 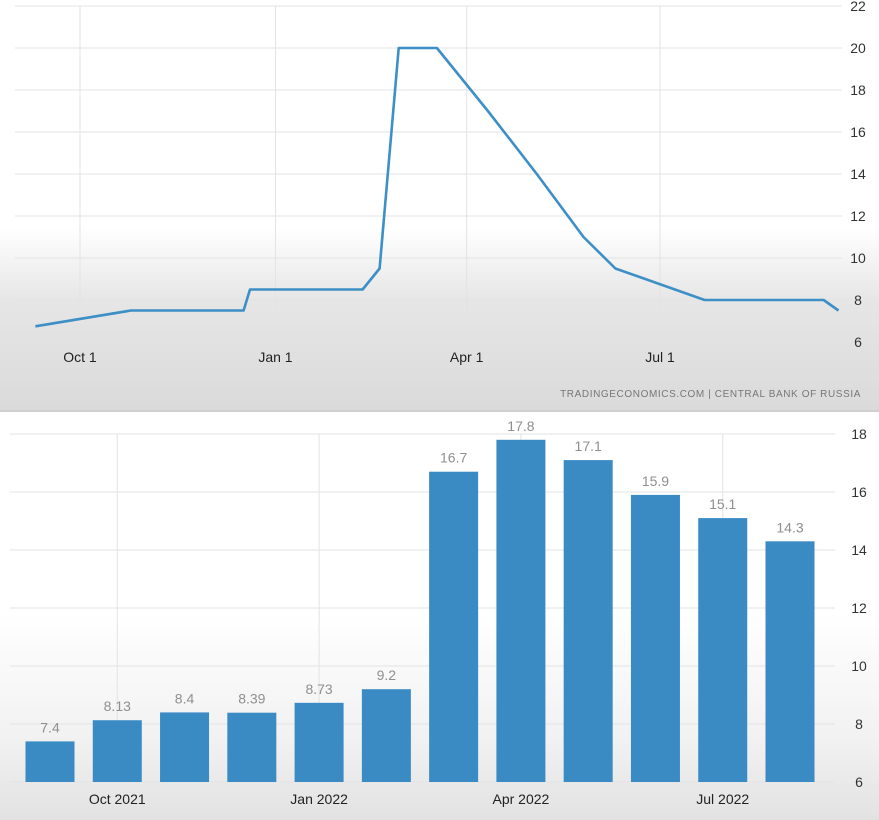 I want to click on x-tick-label: Oct 1, so click(x=80, y=357).